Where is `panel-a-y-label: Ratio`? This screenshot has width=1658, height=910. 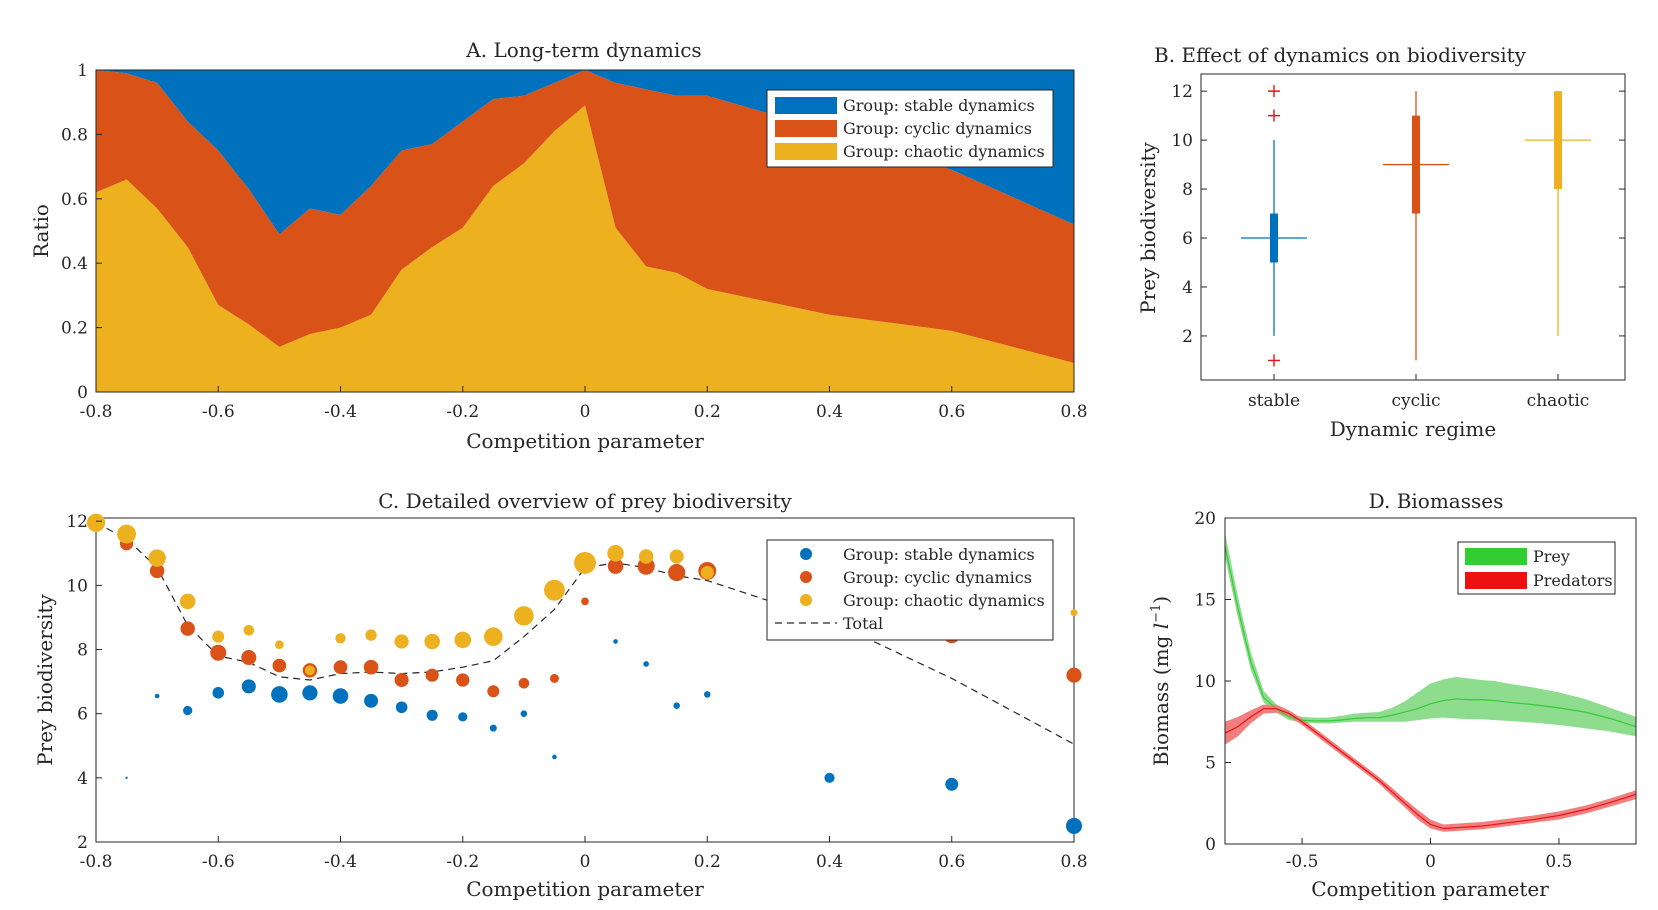 panel-a-y-label: Ratio is located at coordinates (41, 231).